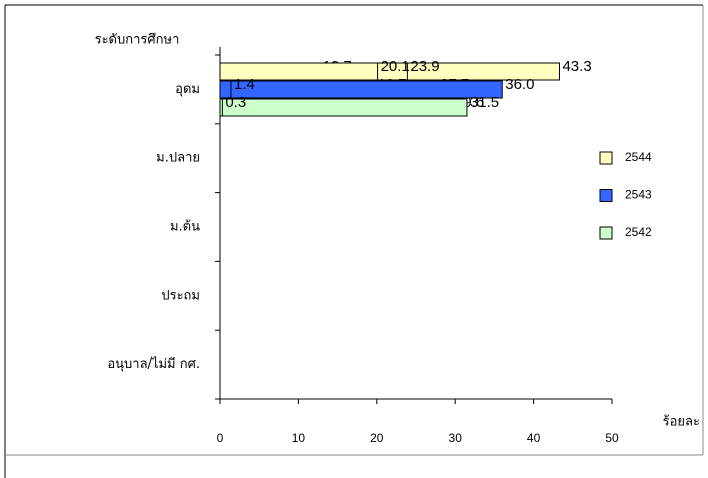 The image size is (708, 478). Describe the element at coordinates (681, 422) in the screenshot. I see `x-axis-title: ร้อยละ` at that location.